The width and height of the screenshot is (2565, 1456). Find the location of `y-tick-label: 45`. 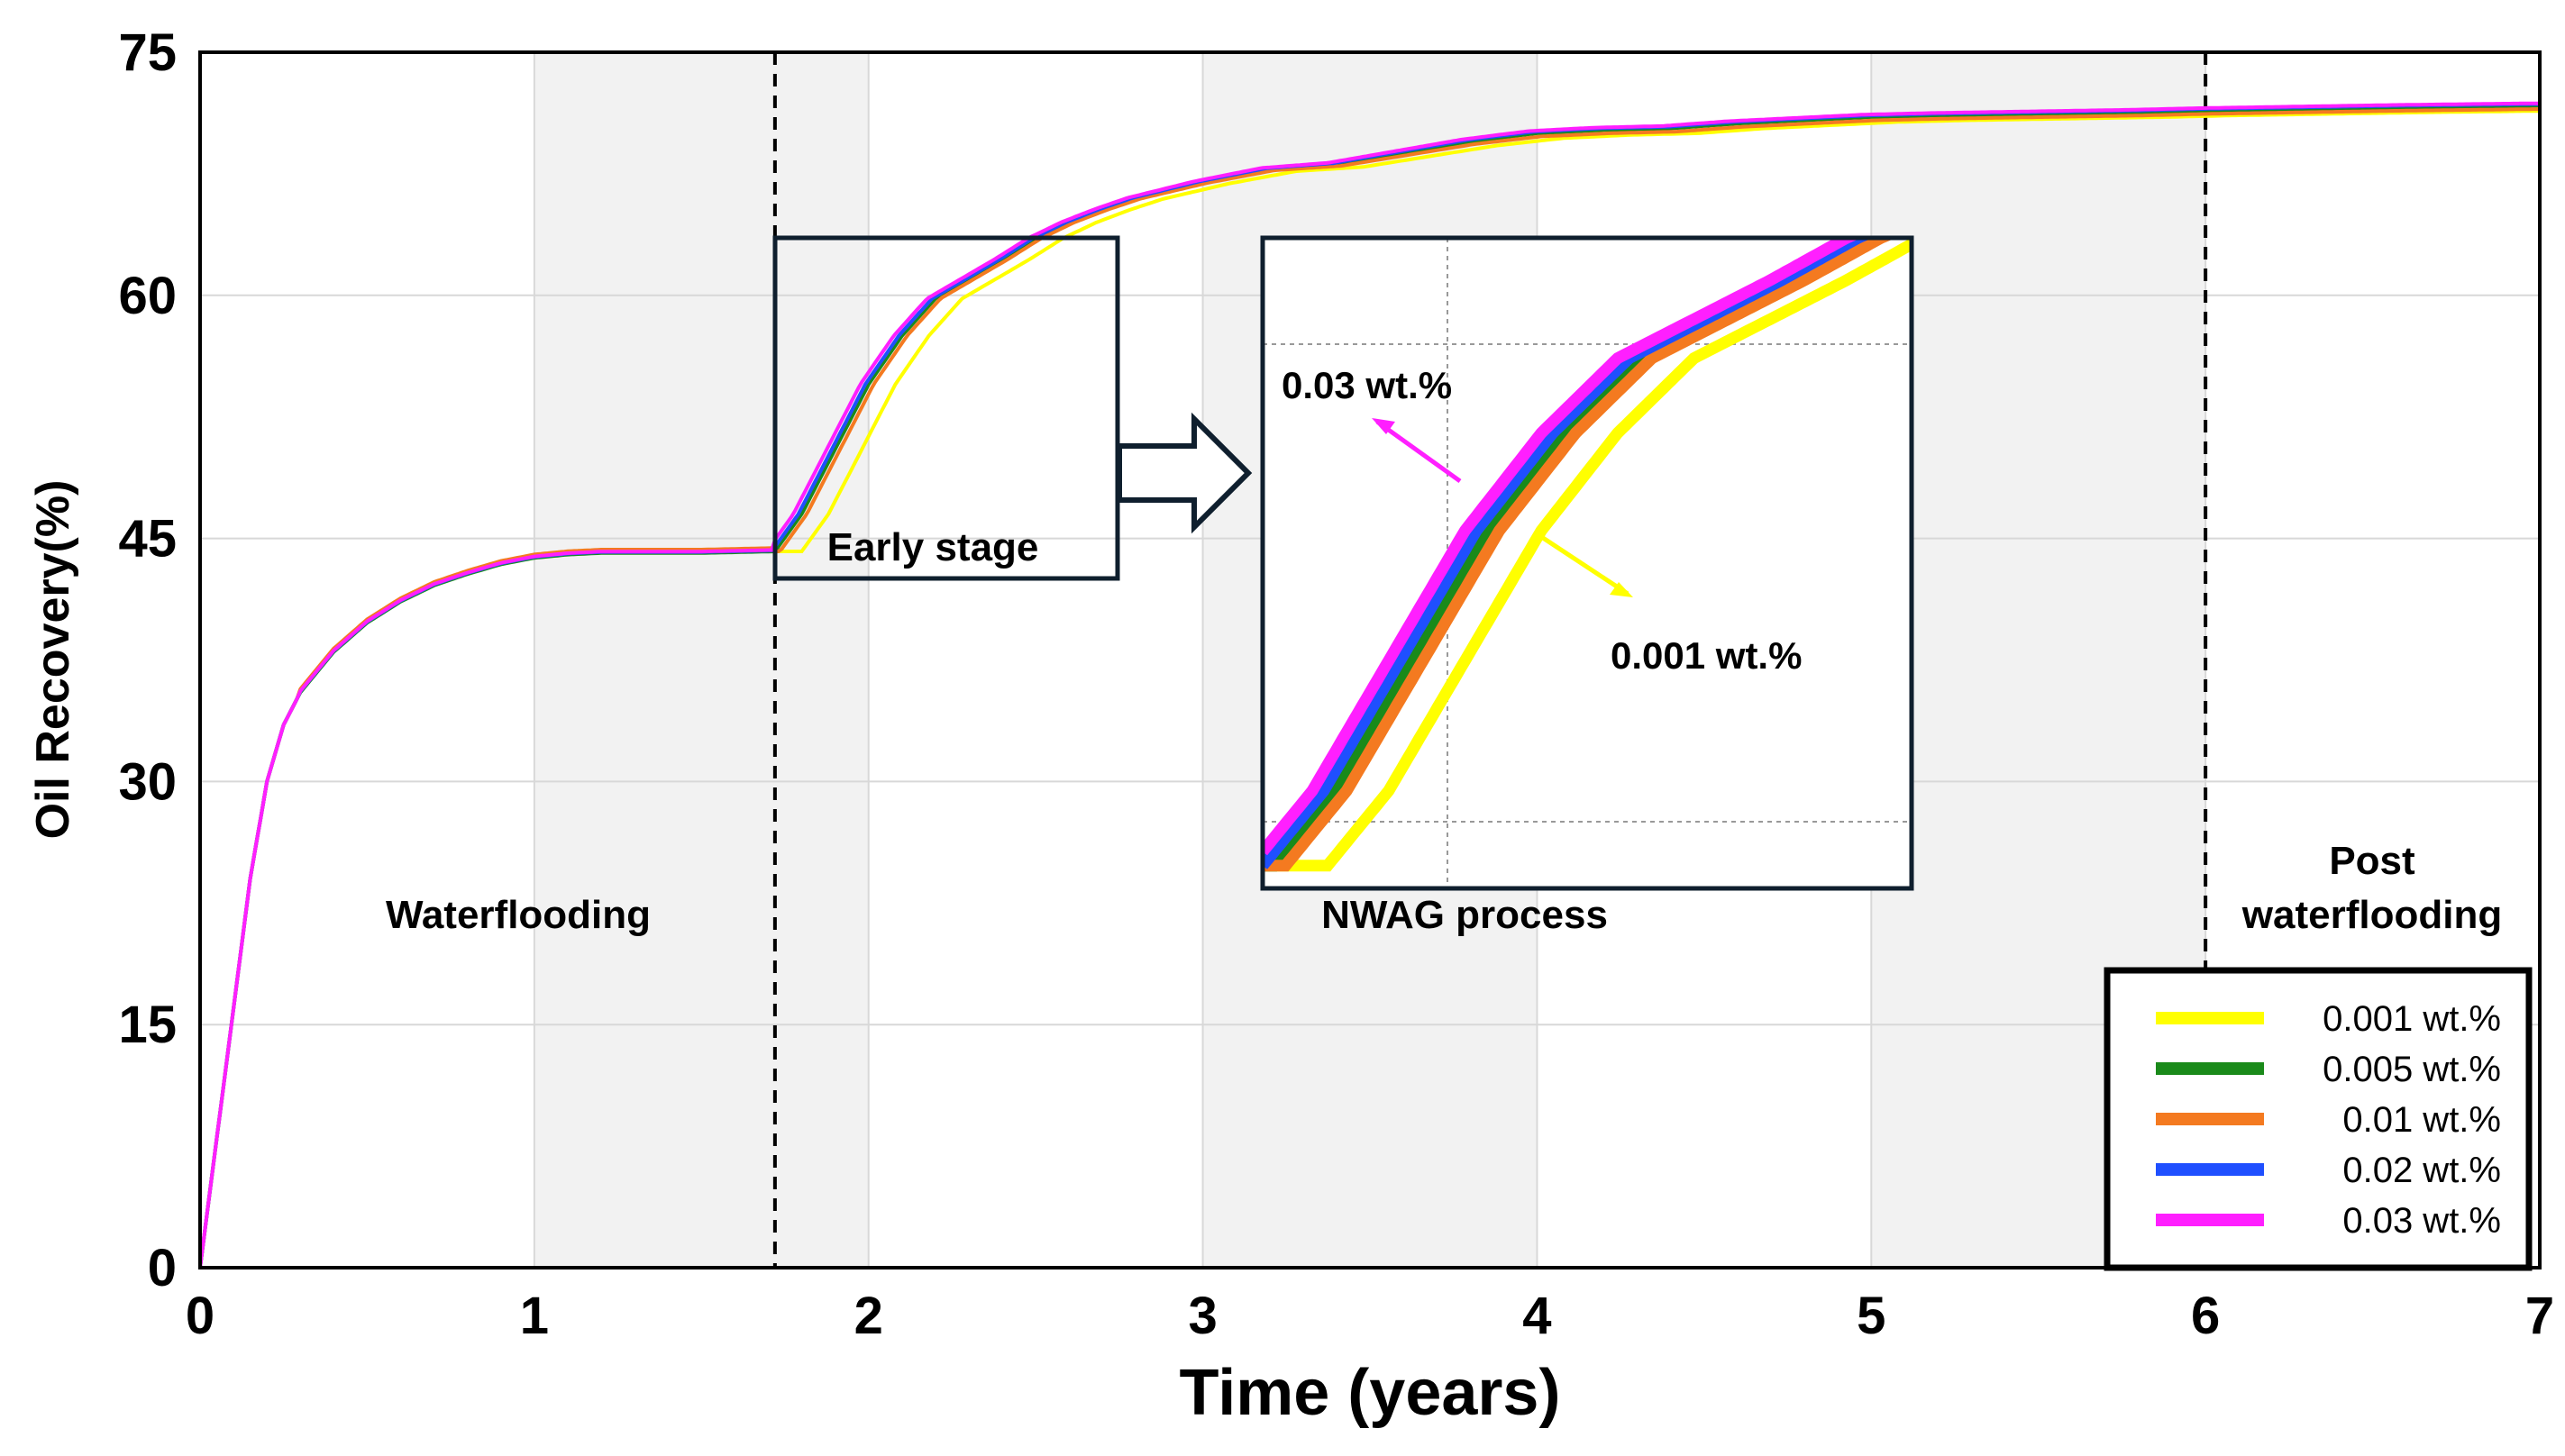

y-tick-label: 45 is located at coordinates (147, 540).